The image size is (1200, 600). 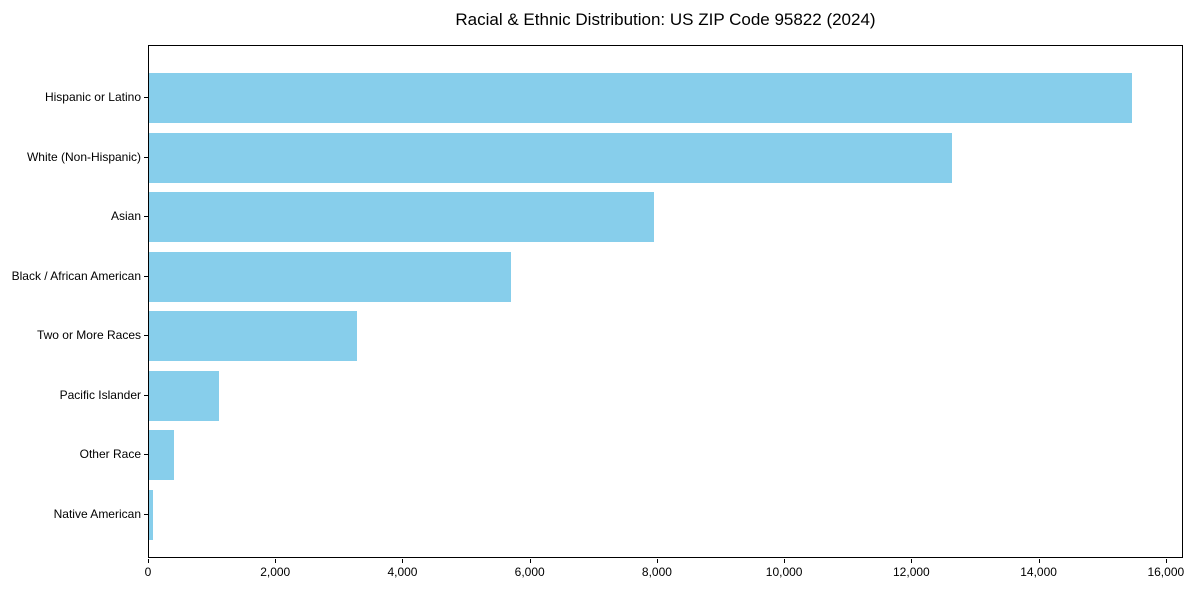 What do you see at coordinates (402, 572) in the screenshot?
I see `x-tick-label-4000: 4,000` at bounding box center [402, 572].